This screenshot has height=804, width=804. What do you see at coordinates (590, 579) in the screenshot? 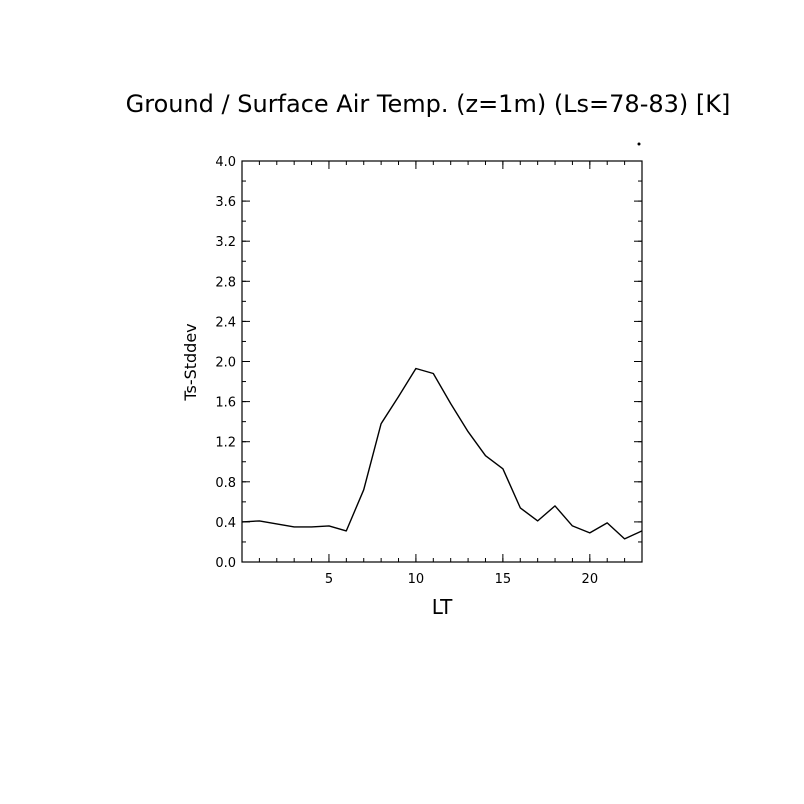
I see `x-tick-label: 20` at bounding box center [590, 579].